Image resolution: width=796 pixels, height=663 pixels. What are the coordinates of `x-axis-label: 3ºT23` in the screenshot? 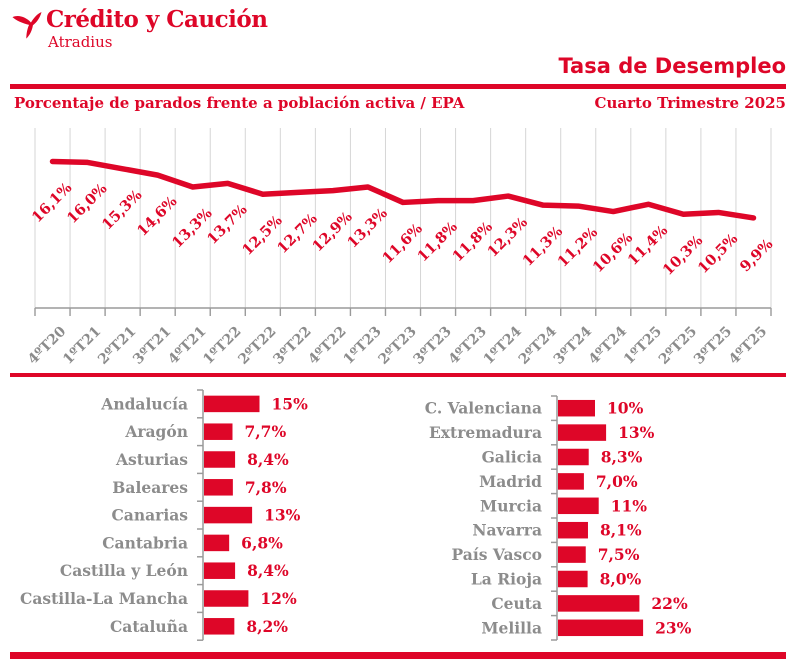 It's located at (433, 346).